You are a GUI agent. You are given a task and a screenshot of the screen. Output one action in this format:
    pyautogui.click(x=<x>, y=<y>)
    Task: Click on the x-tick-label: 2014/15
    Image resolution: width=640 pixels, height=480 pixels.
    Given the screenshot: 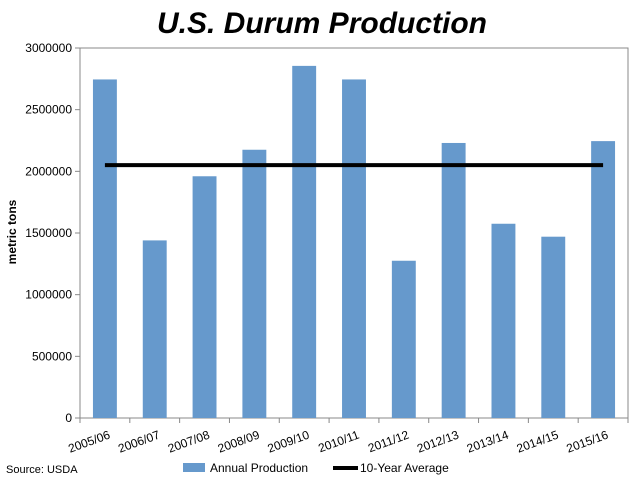 What is the action you would take?
    pyautogui.click(x=538, y=442)
    